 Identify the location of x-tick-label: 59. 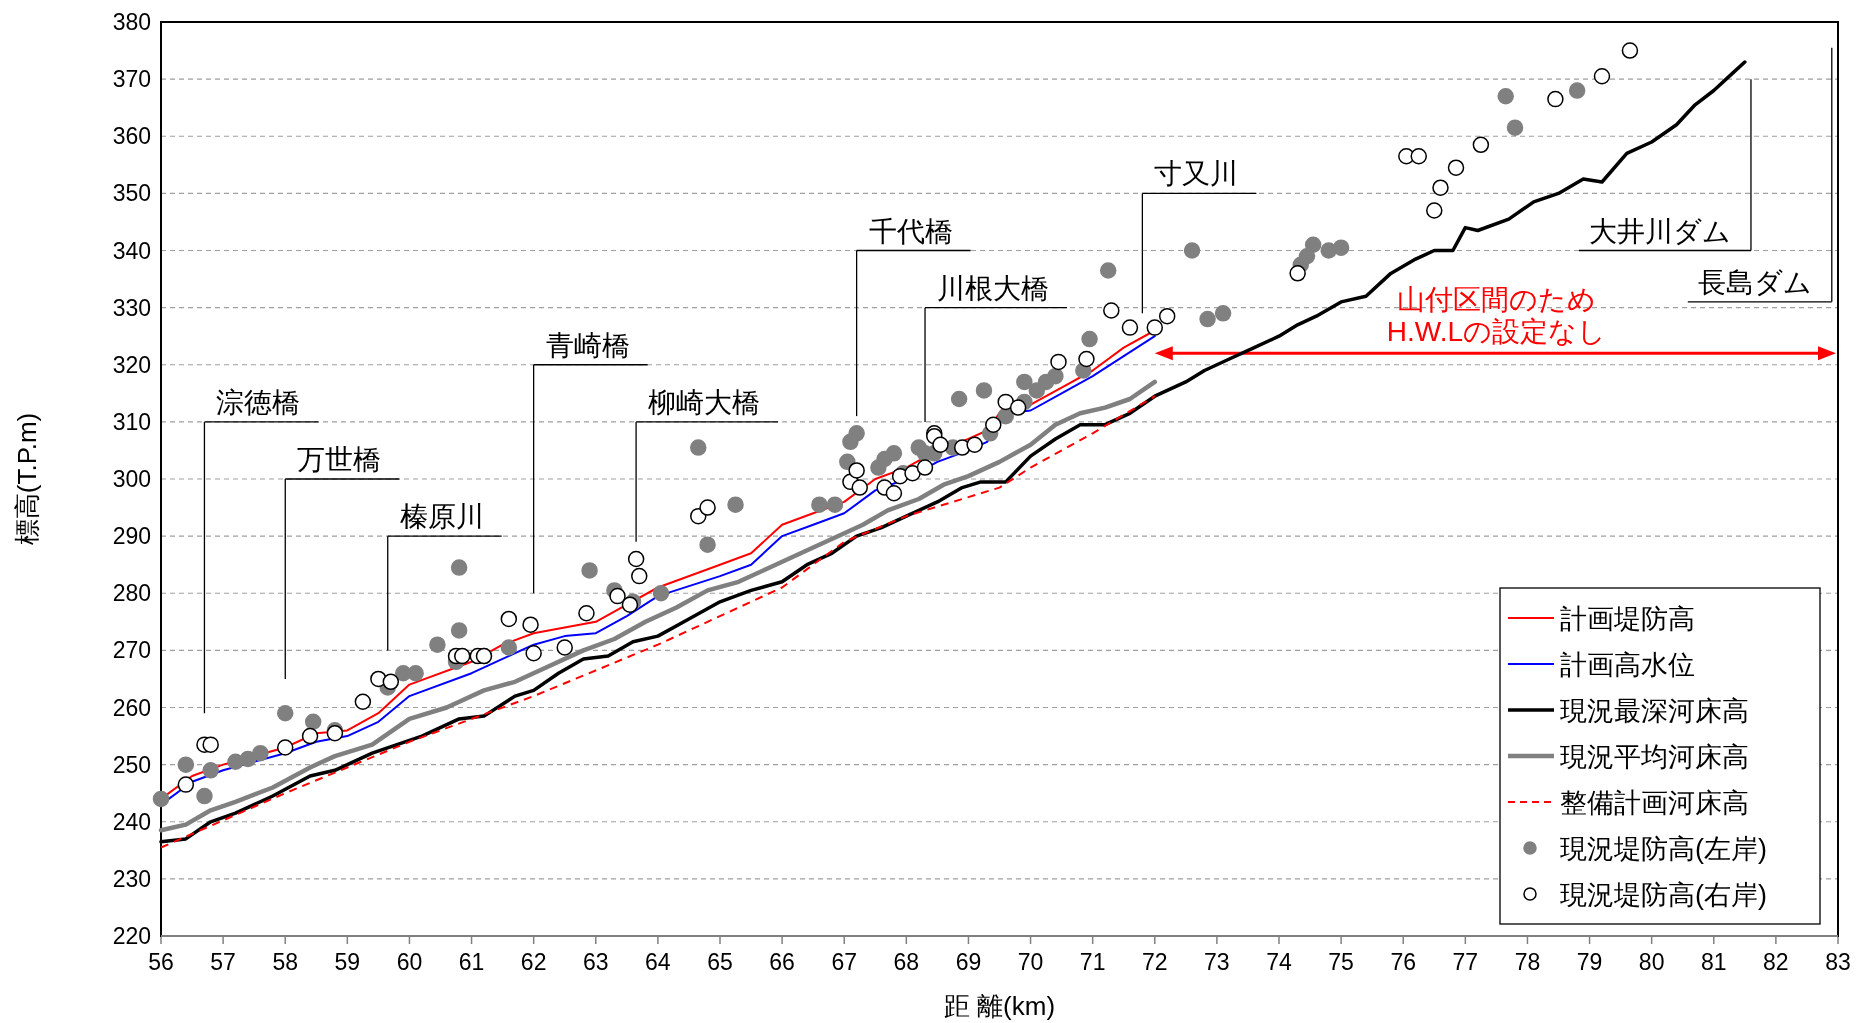
(347, 962).